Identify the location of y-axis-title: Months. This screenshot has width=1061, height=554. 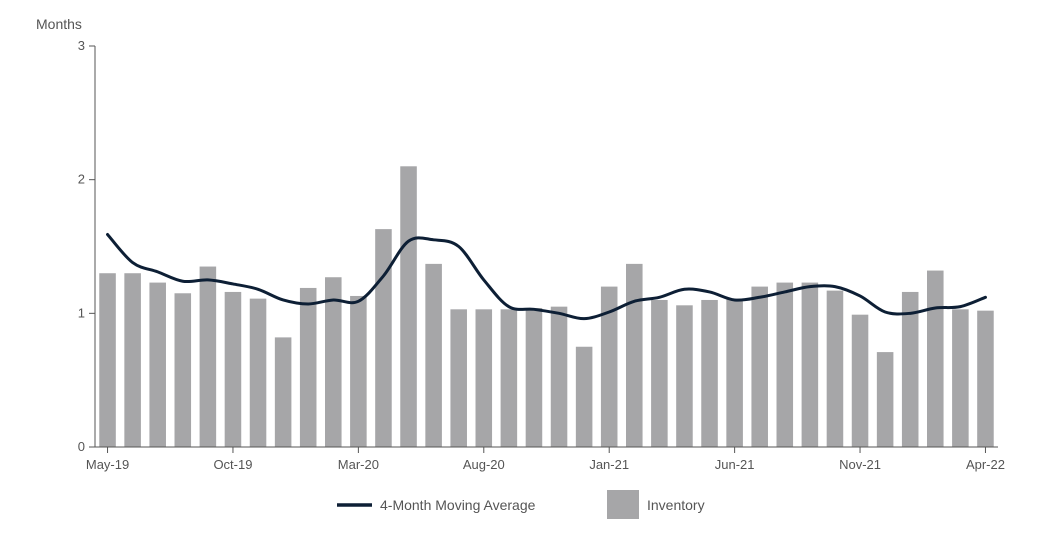
(59, 24).